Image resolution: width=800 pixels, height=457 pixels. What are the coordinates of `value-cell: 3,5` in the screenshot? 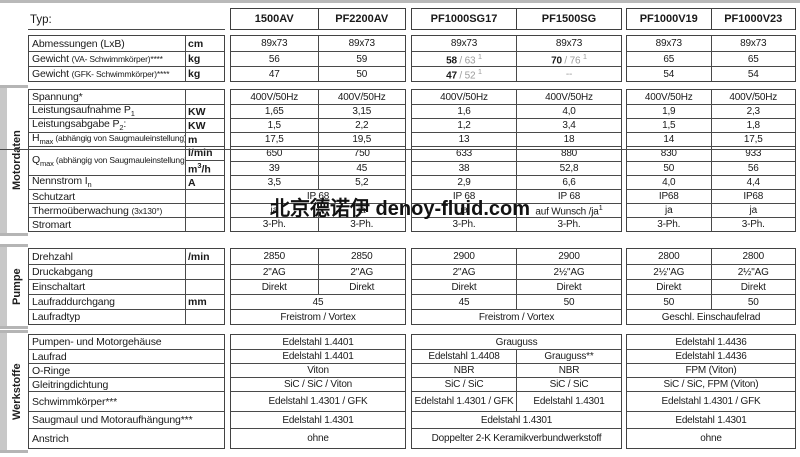 It's located at (274, 182).